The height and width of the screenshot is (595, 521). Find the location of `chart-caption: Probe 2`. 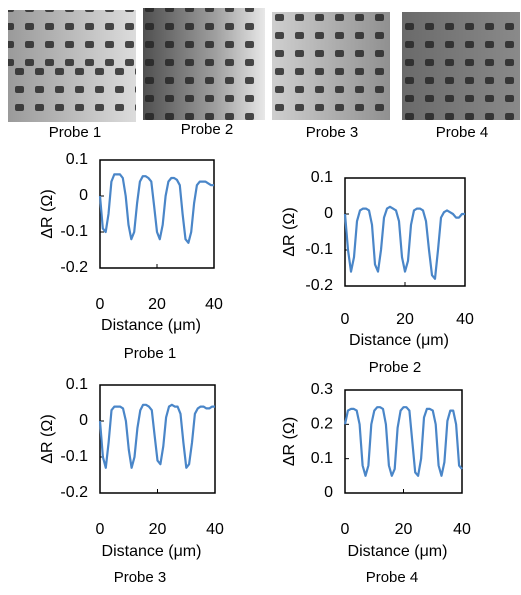

chart-caption: Probe 2 is located at coordinates (395, 367).